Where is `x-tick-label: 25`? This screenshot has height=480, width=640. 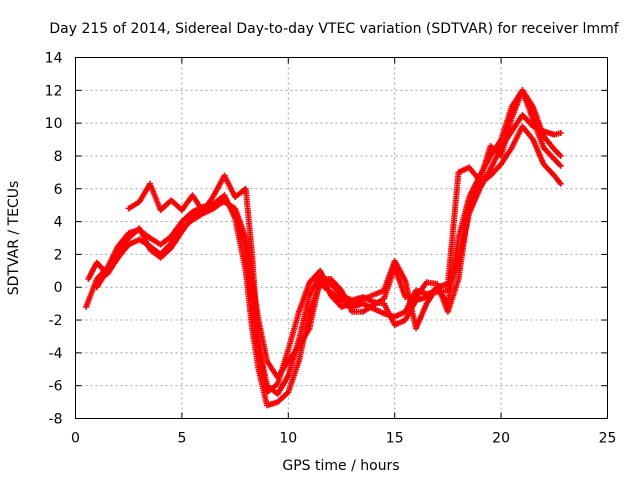
x-tick-label: 25 is located at coordinates (608, 439).